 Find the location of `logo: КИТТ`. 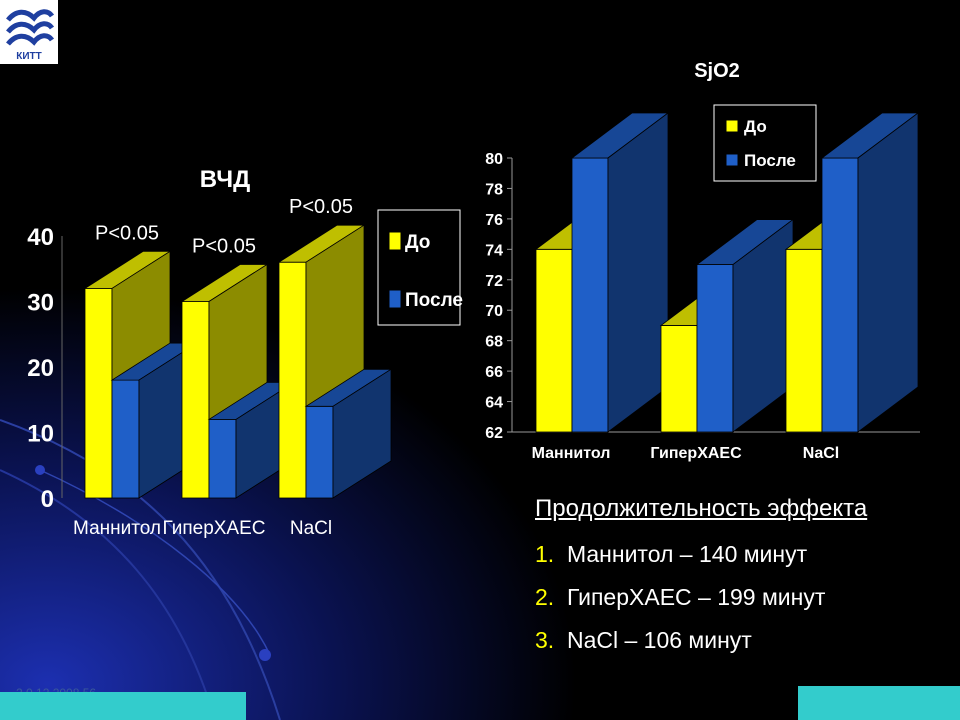

logo: КИТТ is located at coordinates (29, 32).